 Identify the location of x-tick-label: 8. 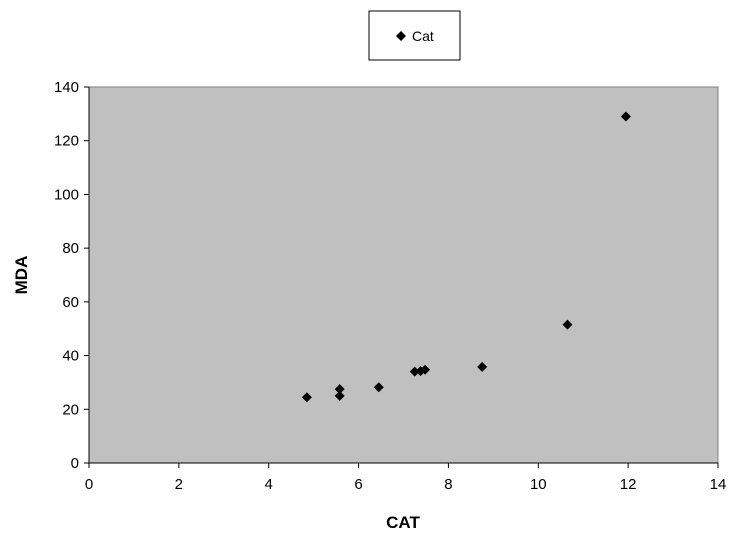
(448, 484).